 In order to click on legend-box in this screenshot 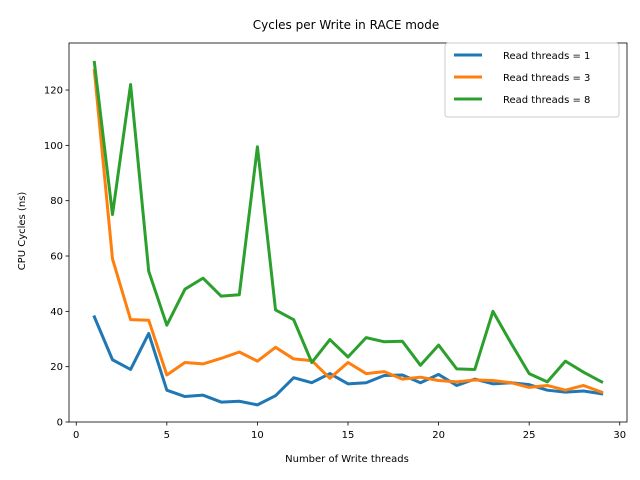, I will do `click(532, 80)`.